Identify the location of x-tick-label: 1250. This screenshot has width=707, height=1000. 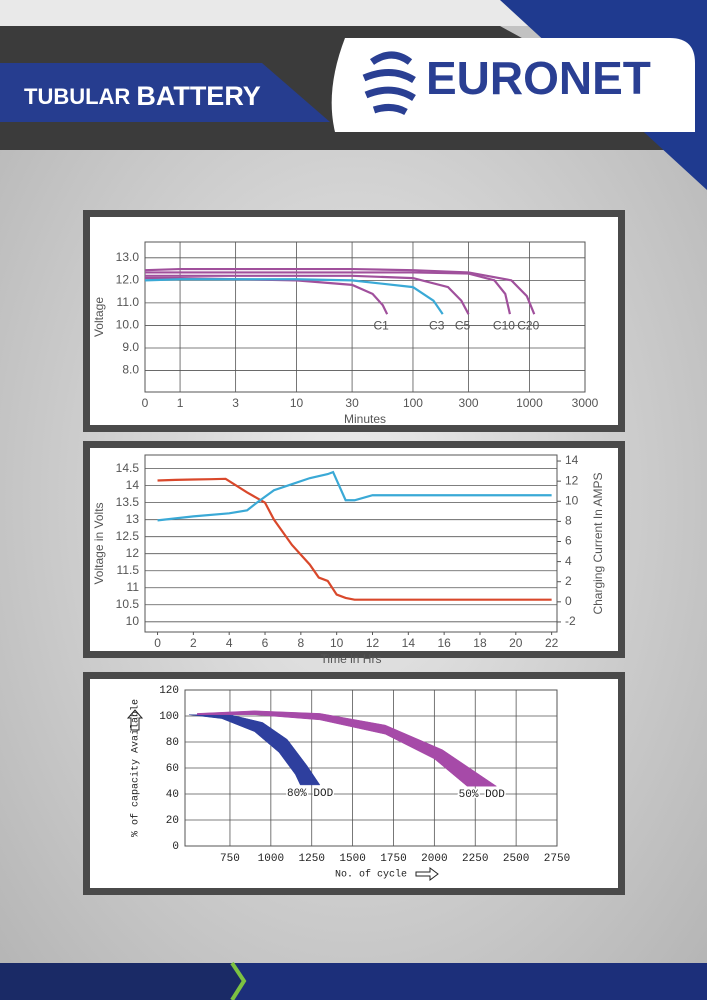
(312, 859).